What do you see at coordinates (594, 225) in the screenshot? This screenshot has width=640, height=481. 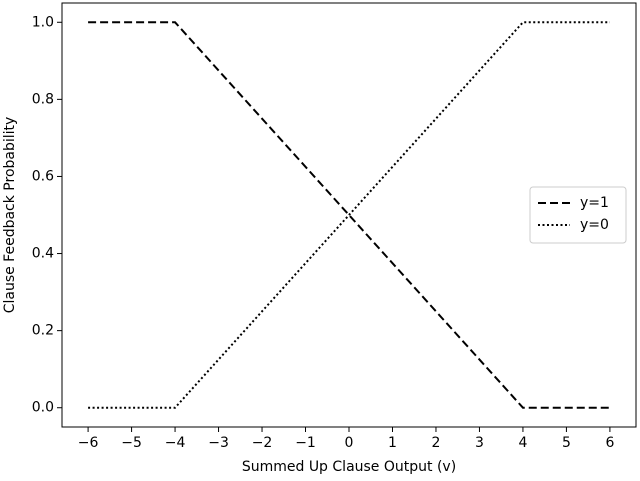 I see `legend-label: y=0` at bounding box center [594, 225].